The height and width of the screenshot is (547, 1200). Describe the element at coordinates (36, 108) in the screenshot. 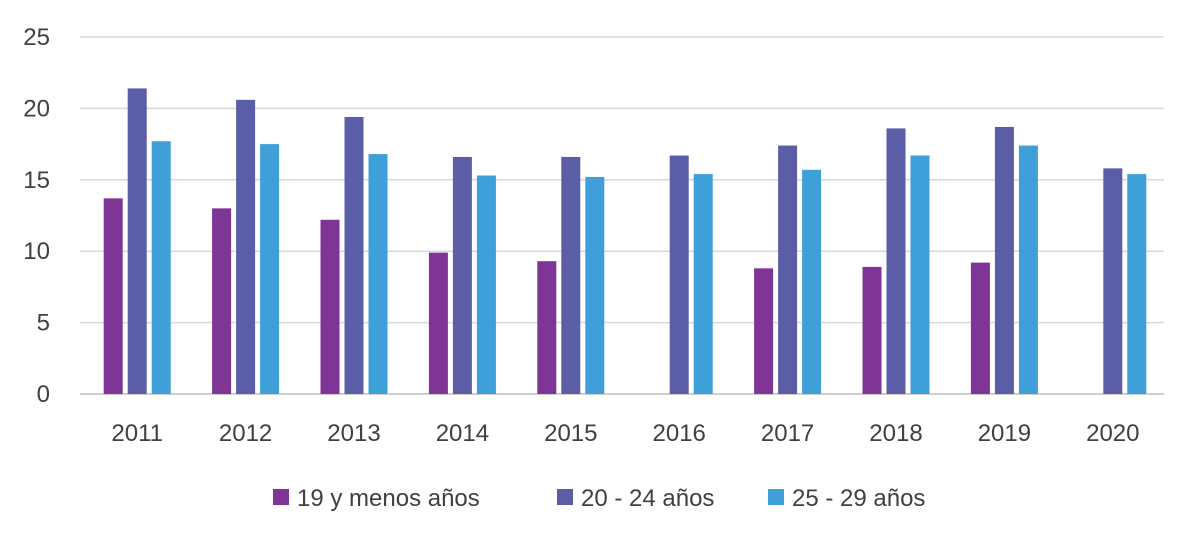

I see `y-tick-label: 20` at that location.